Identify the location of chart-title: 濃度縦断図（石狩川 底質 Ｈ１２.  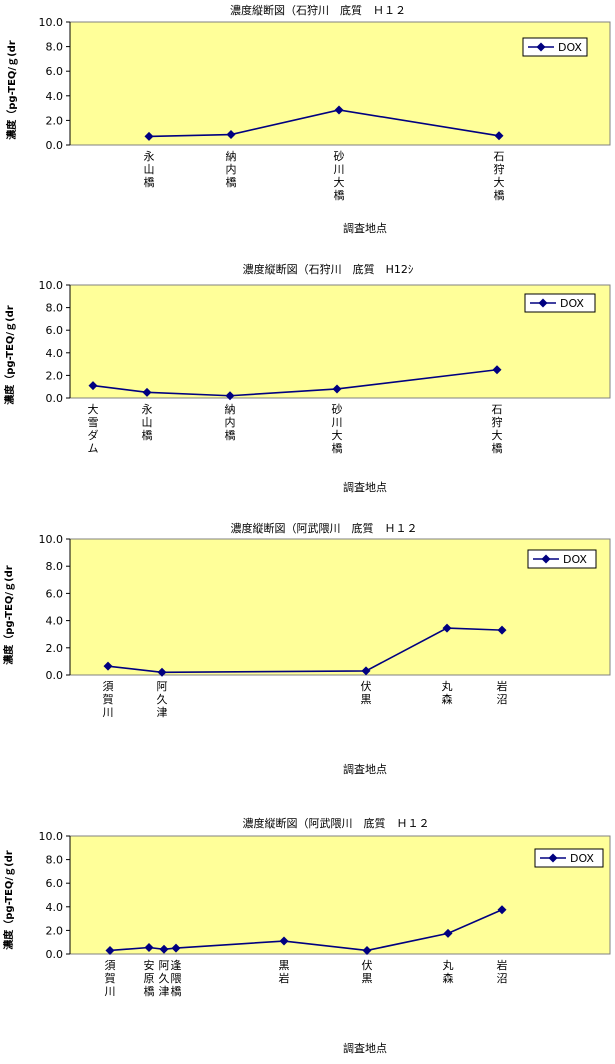
(318, 10).